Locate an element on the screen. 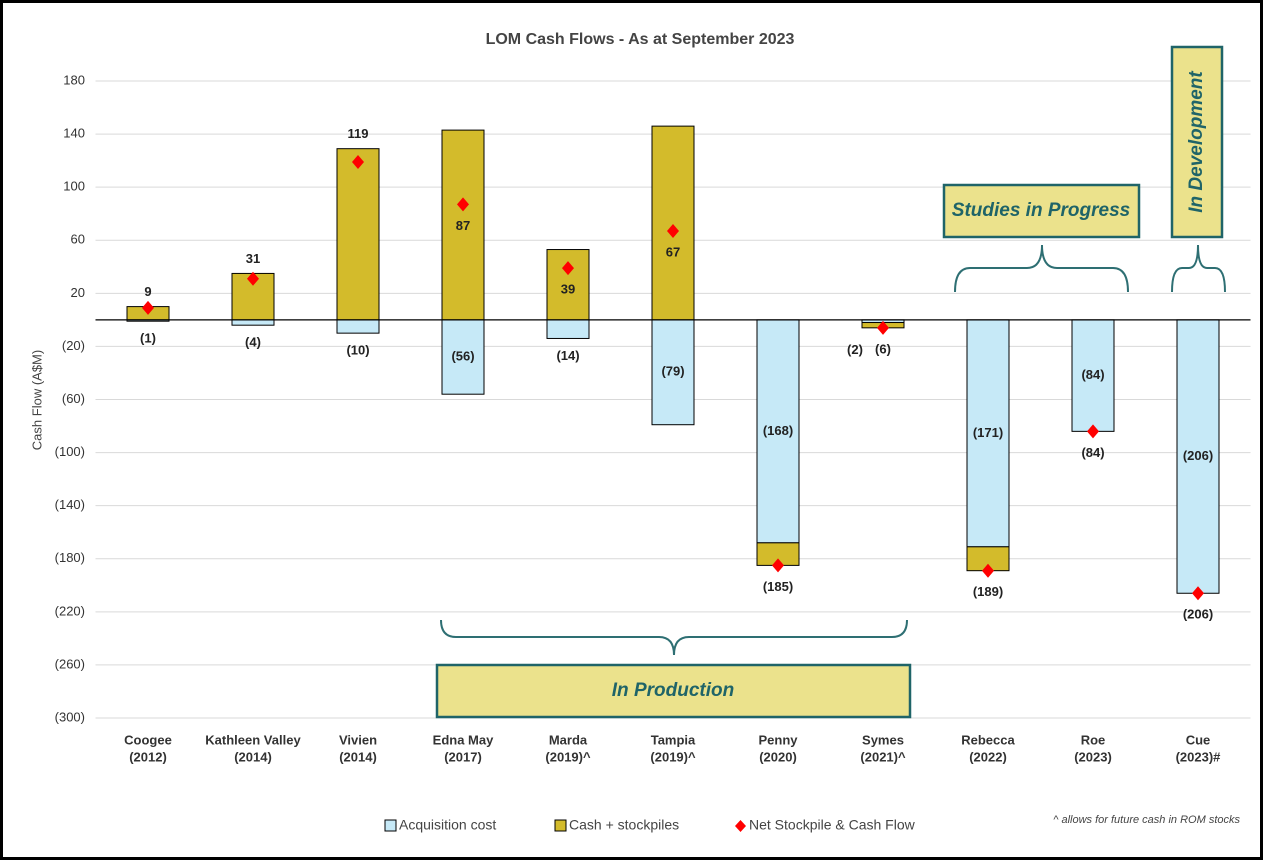  production-box is located at coordinates (673, 691).